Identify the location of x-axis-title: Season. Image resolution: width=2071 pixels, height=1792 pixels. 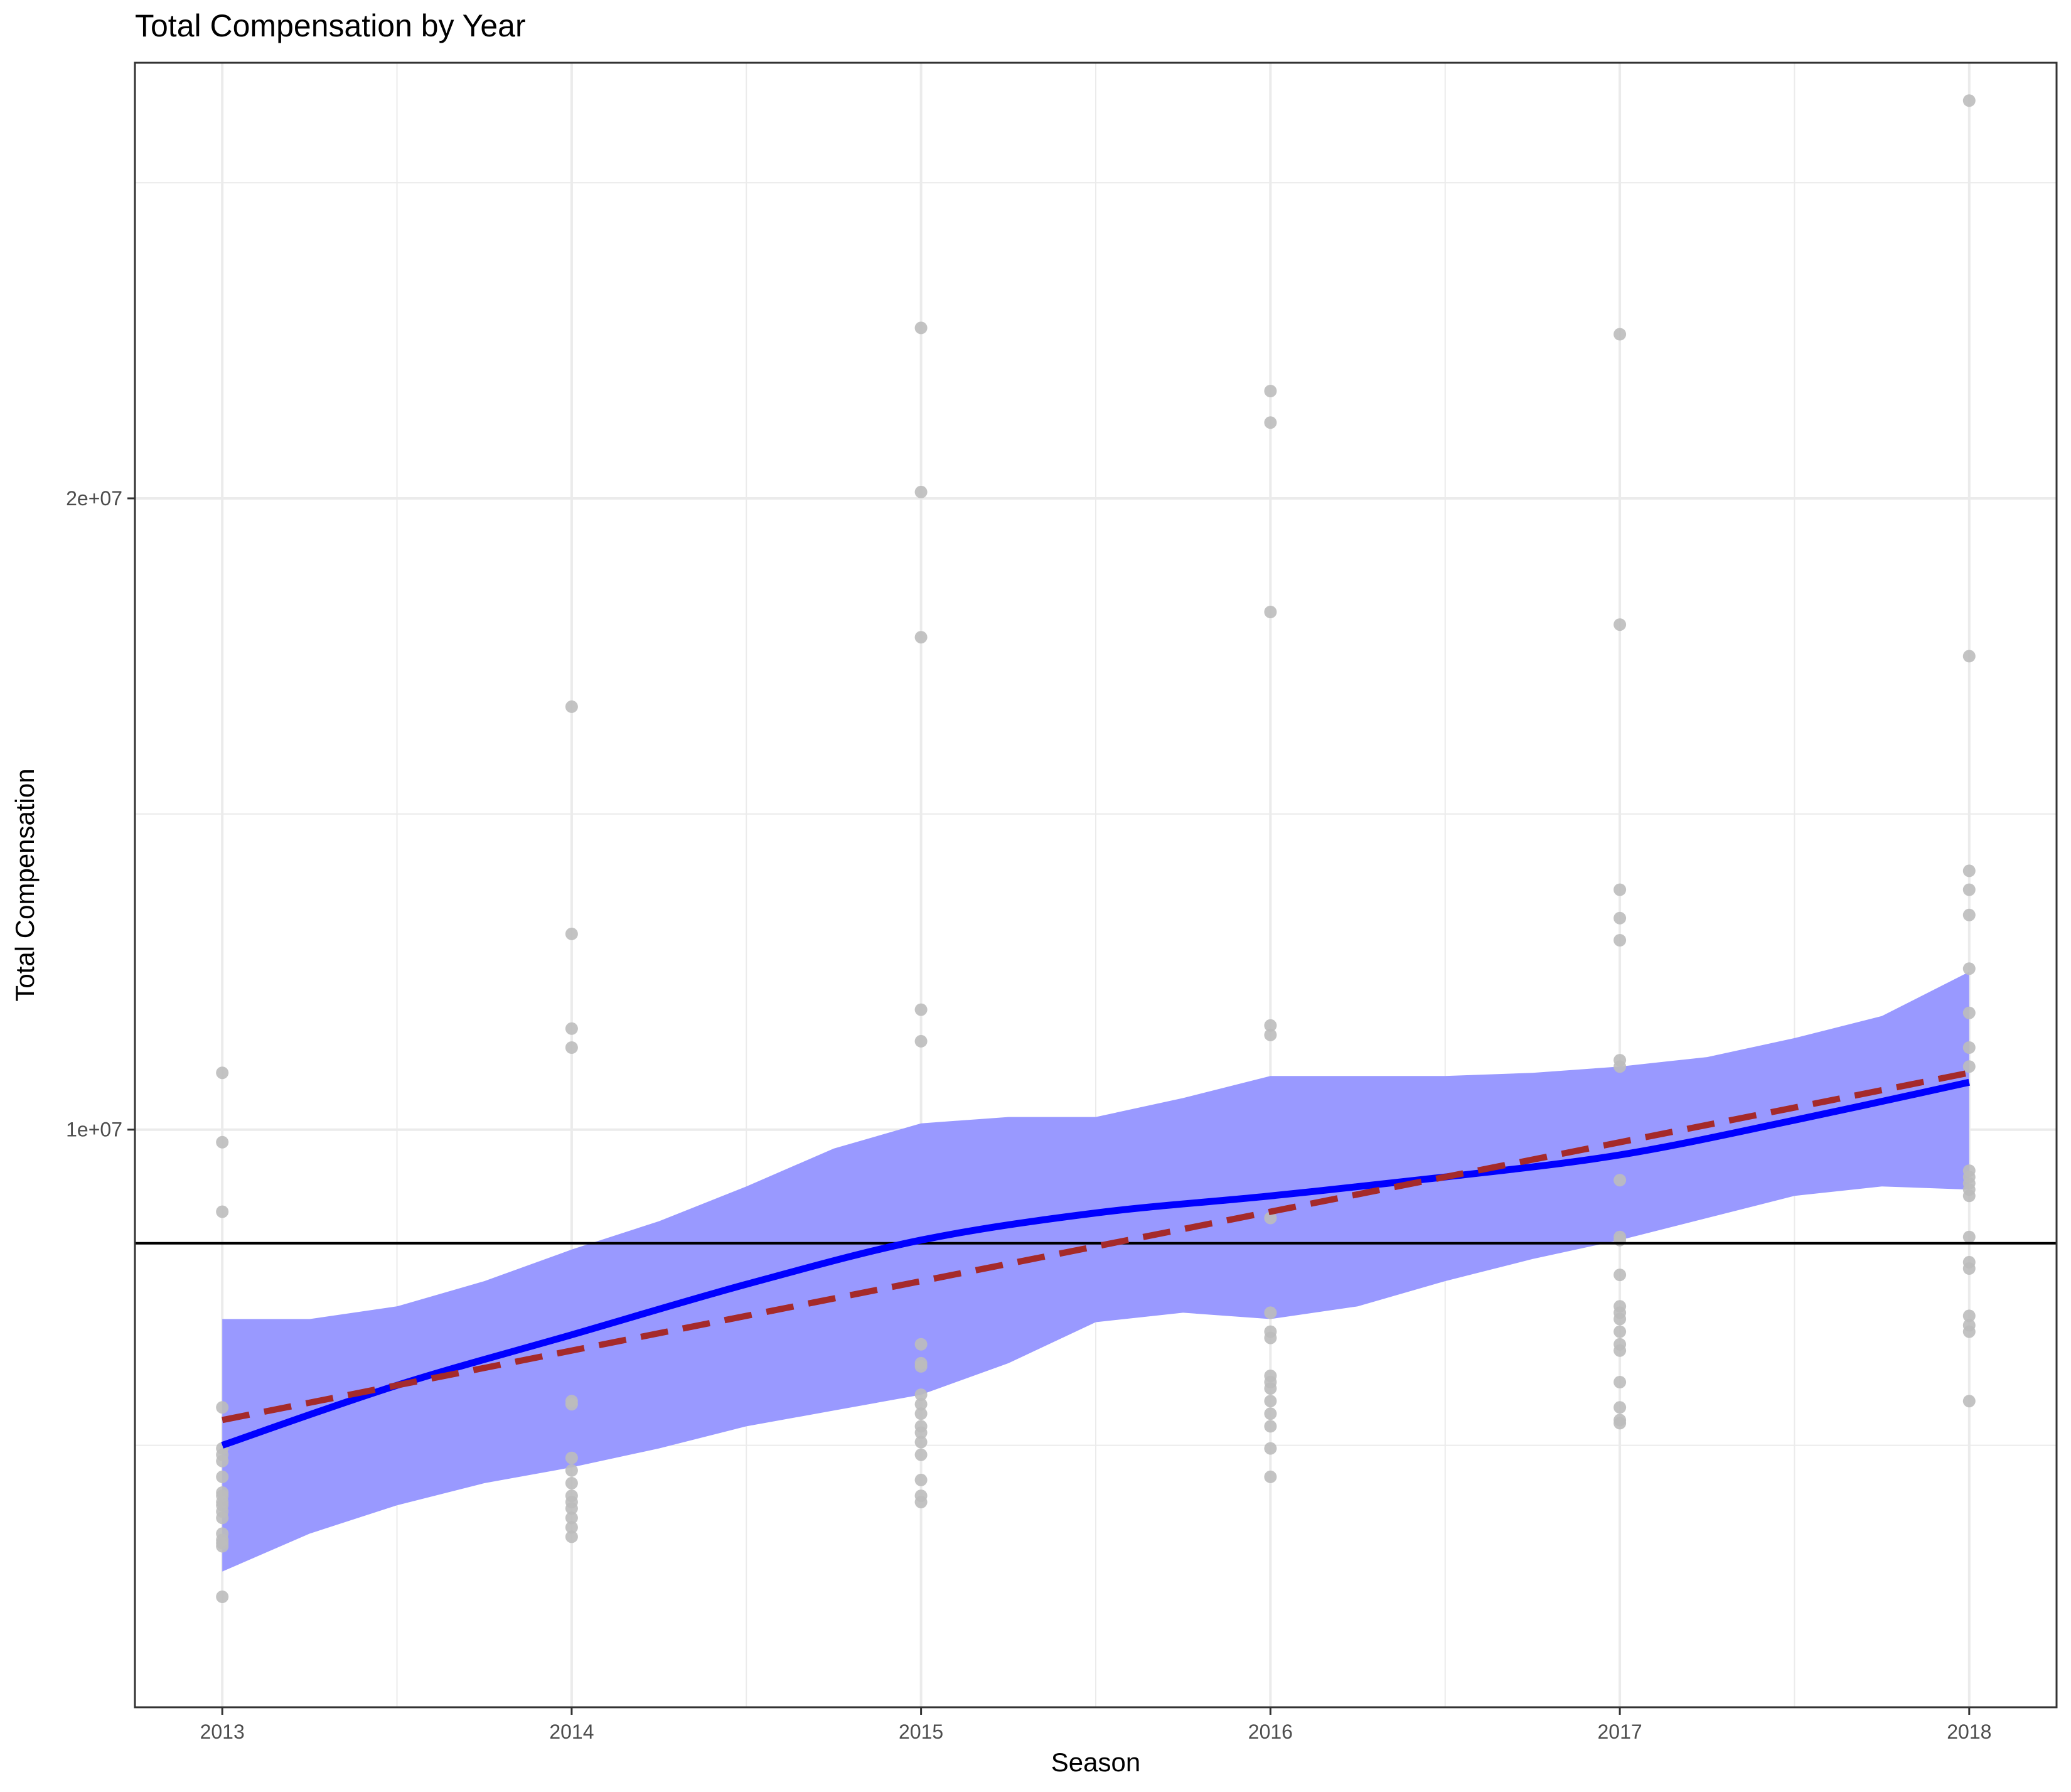
(1095, 1762).